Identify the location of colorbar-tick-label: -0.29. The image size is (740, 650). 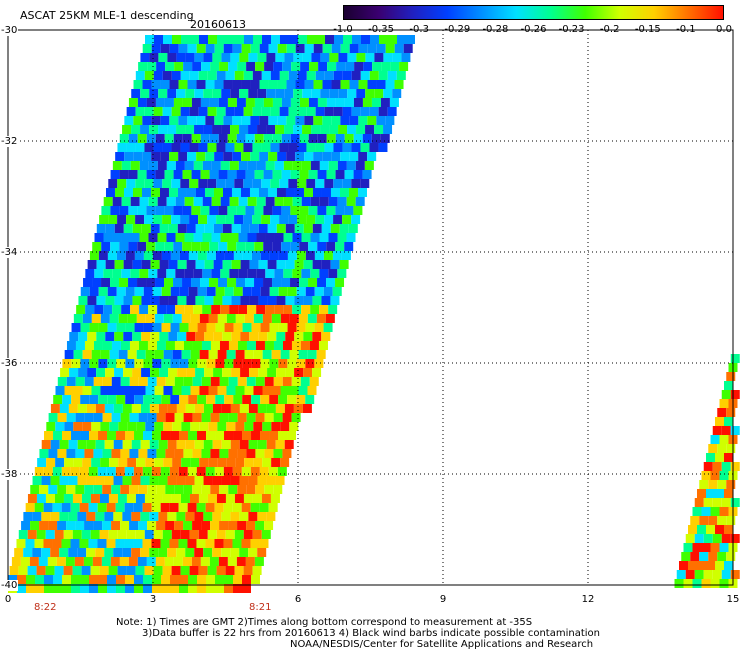
(457, 29).